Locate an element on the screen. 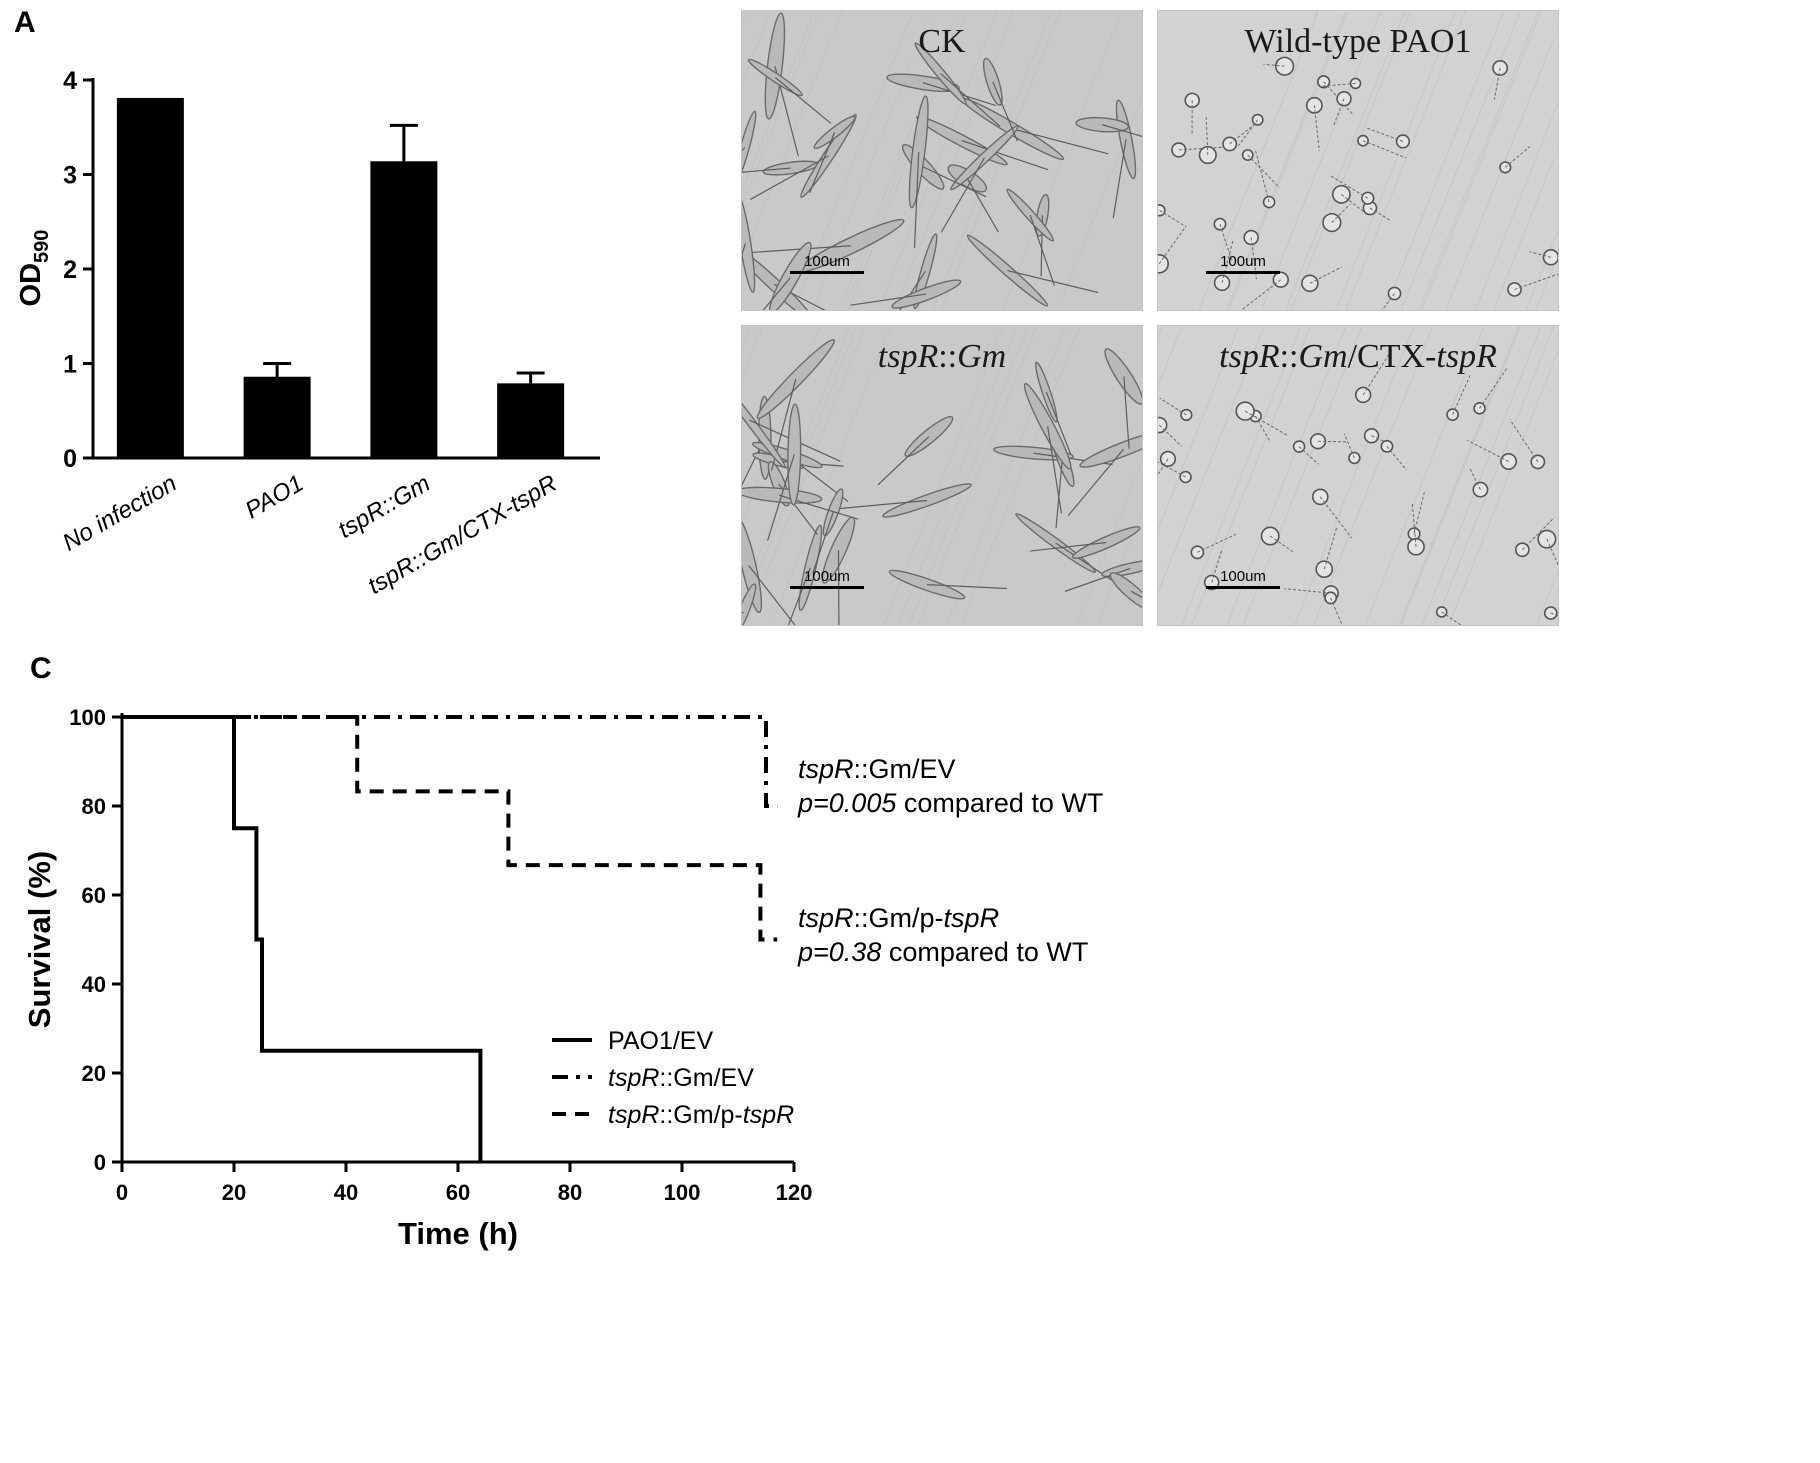 Image resolution: width=1820 pixels, height=1463 pixels. x-axis-label: Time (h) is located at coordinates (458, 1233).